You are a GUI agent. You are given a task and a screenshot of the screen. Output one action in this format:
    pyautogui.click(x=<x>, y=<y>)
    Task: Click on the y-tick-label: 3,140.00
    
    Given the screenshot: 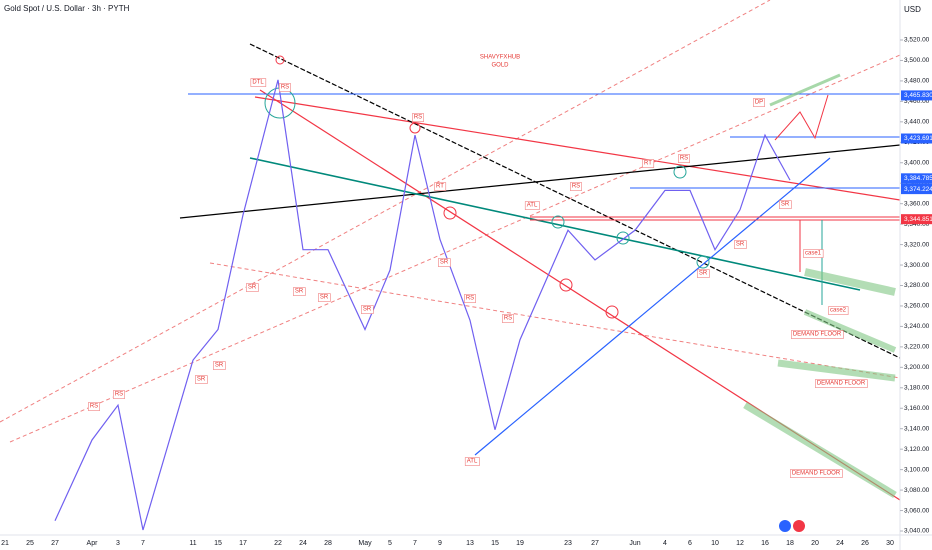 What is the action you would take?
    pyautogui.click(x=917, y=428)
    